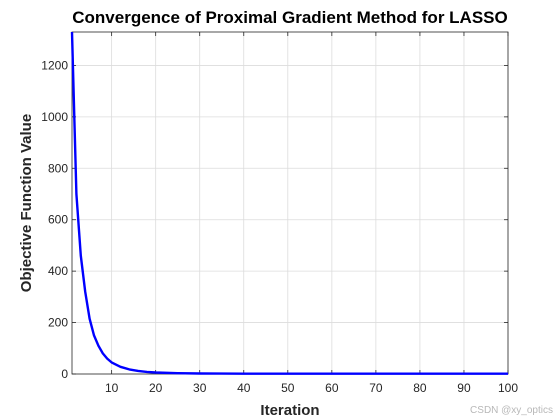 This screenshot has height=420, width=560. I want to click on x-tick-label: 60, so click(332, 388).